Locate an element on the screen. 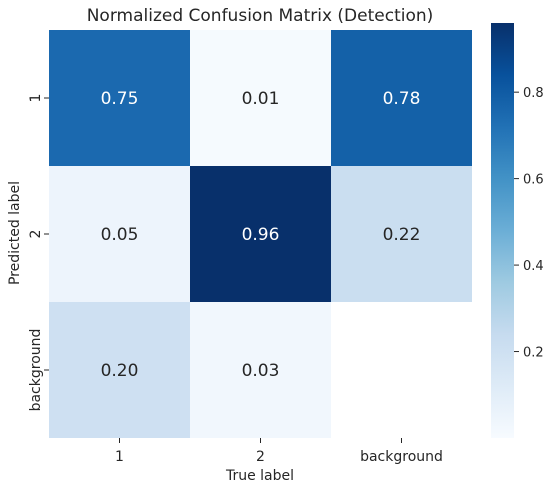 The image size is (550, 487). chart-title: Normalized Confusion Matrix (Detection) is located at coordinates (260, 16).